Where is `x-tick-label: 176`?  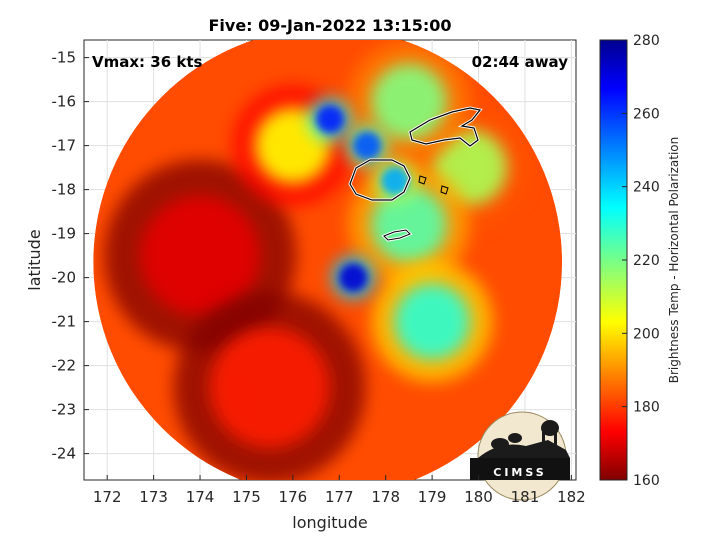
x-tick-label: 176 is located at coordinates (293, 497).